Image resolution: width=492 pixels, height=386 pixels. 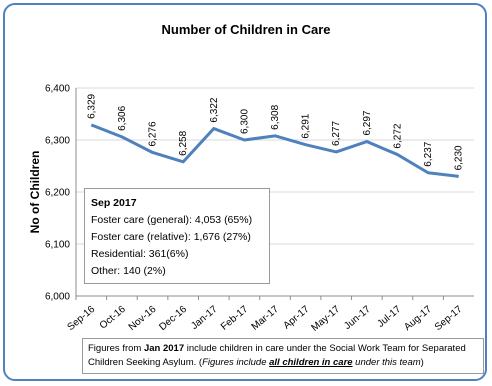 What do you see at coordinates (275, 116) in the screenshot?
I see `data-label: 6,308` at bounding box center [275, 116].